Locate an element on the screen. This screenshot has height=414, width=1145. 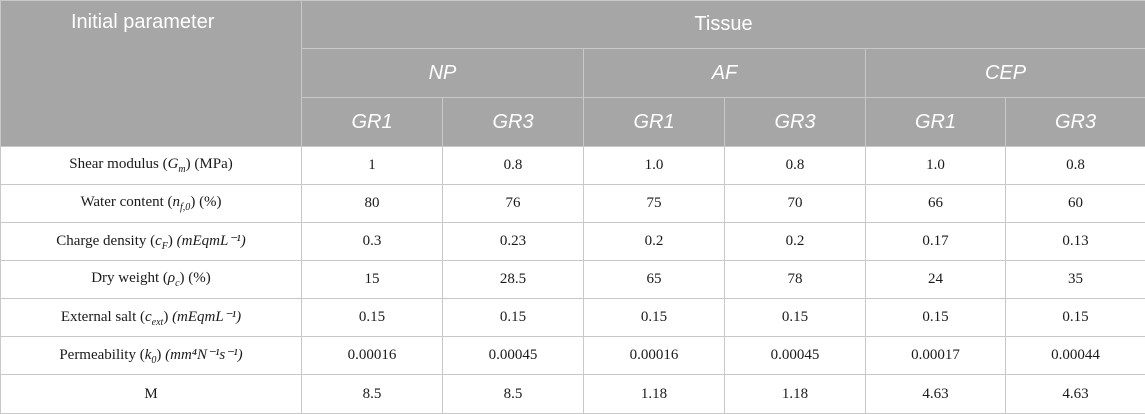
parameter-symbol: G is located at coordinates (173, 164).